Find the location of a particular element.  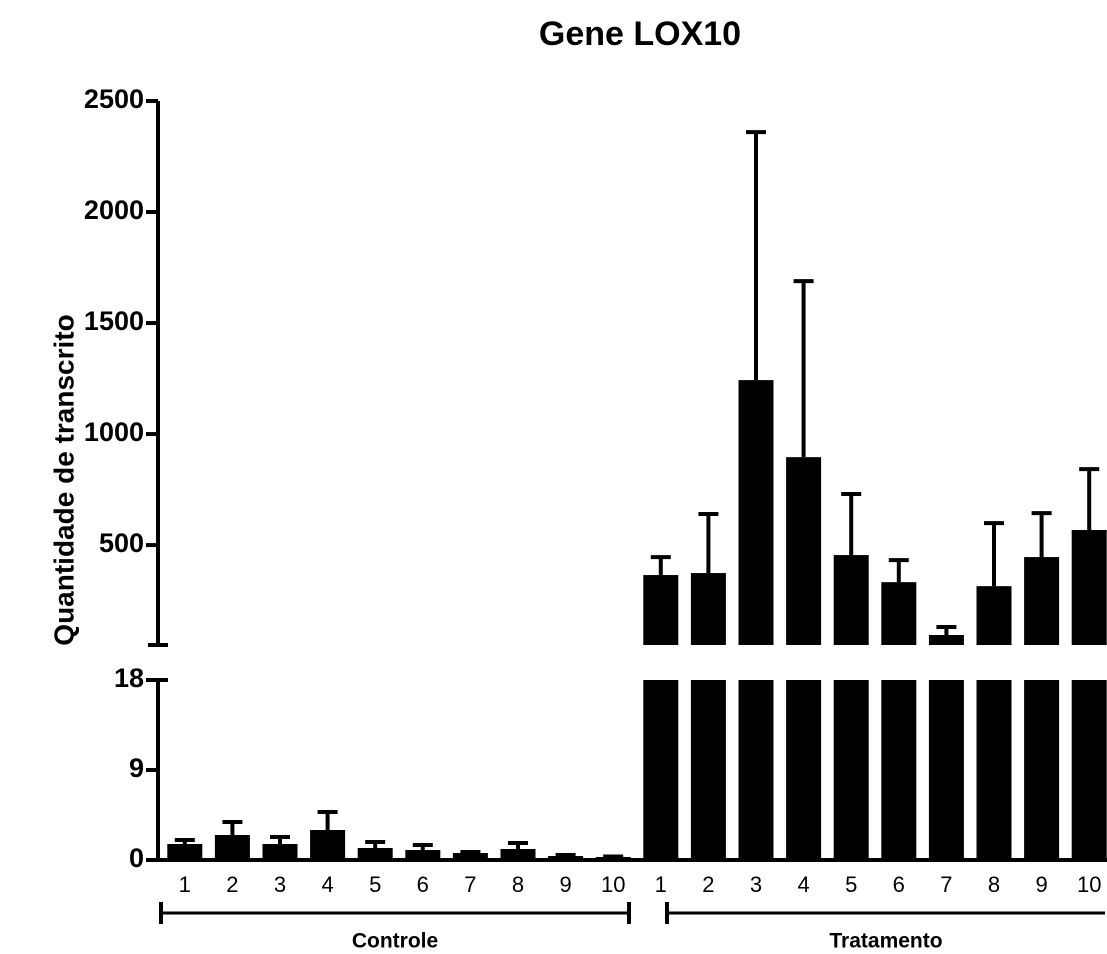

y-tick-label: 2000 is located at coordinates (114, 210).